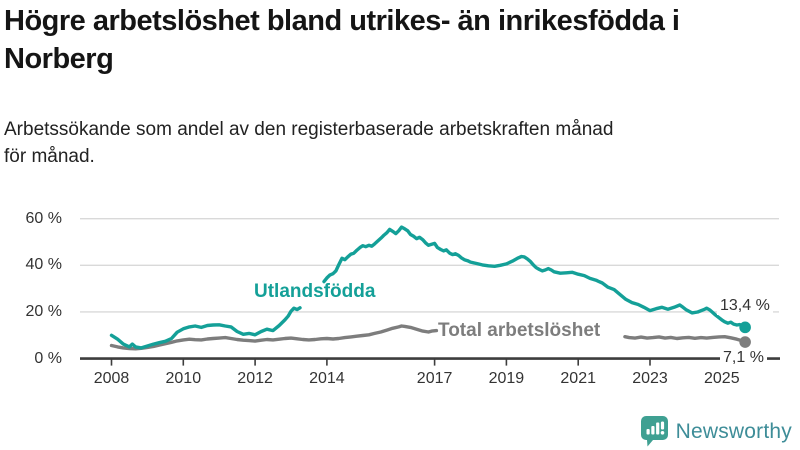 The width and height of the screenshot is (800, 450). Describe the element at coordinates (49, 156) in the screenshot. I see `subtitle-line-2: för månad.` at that location.